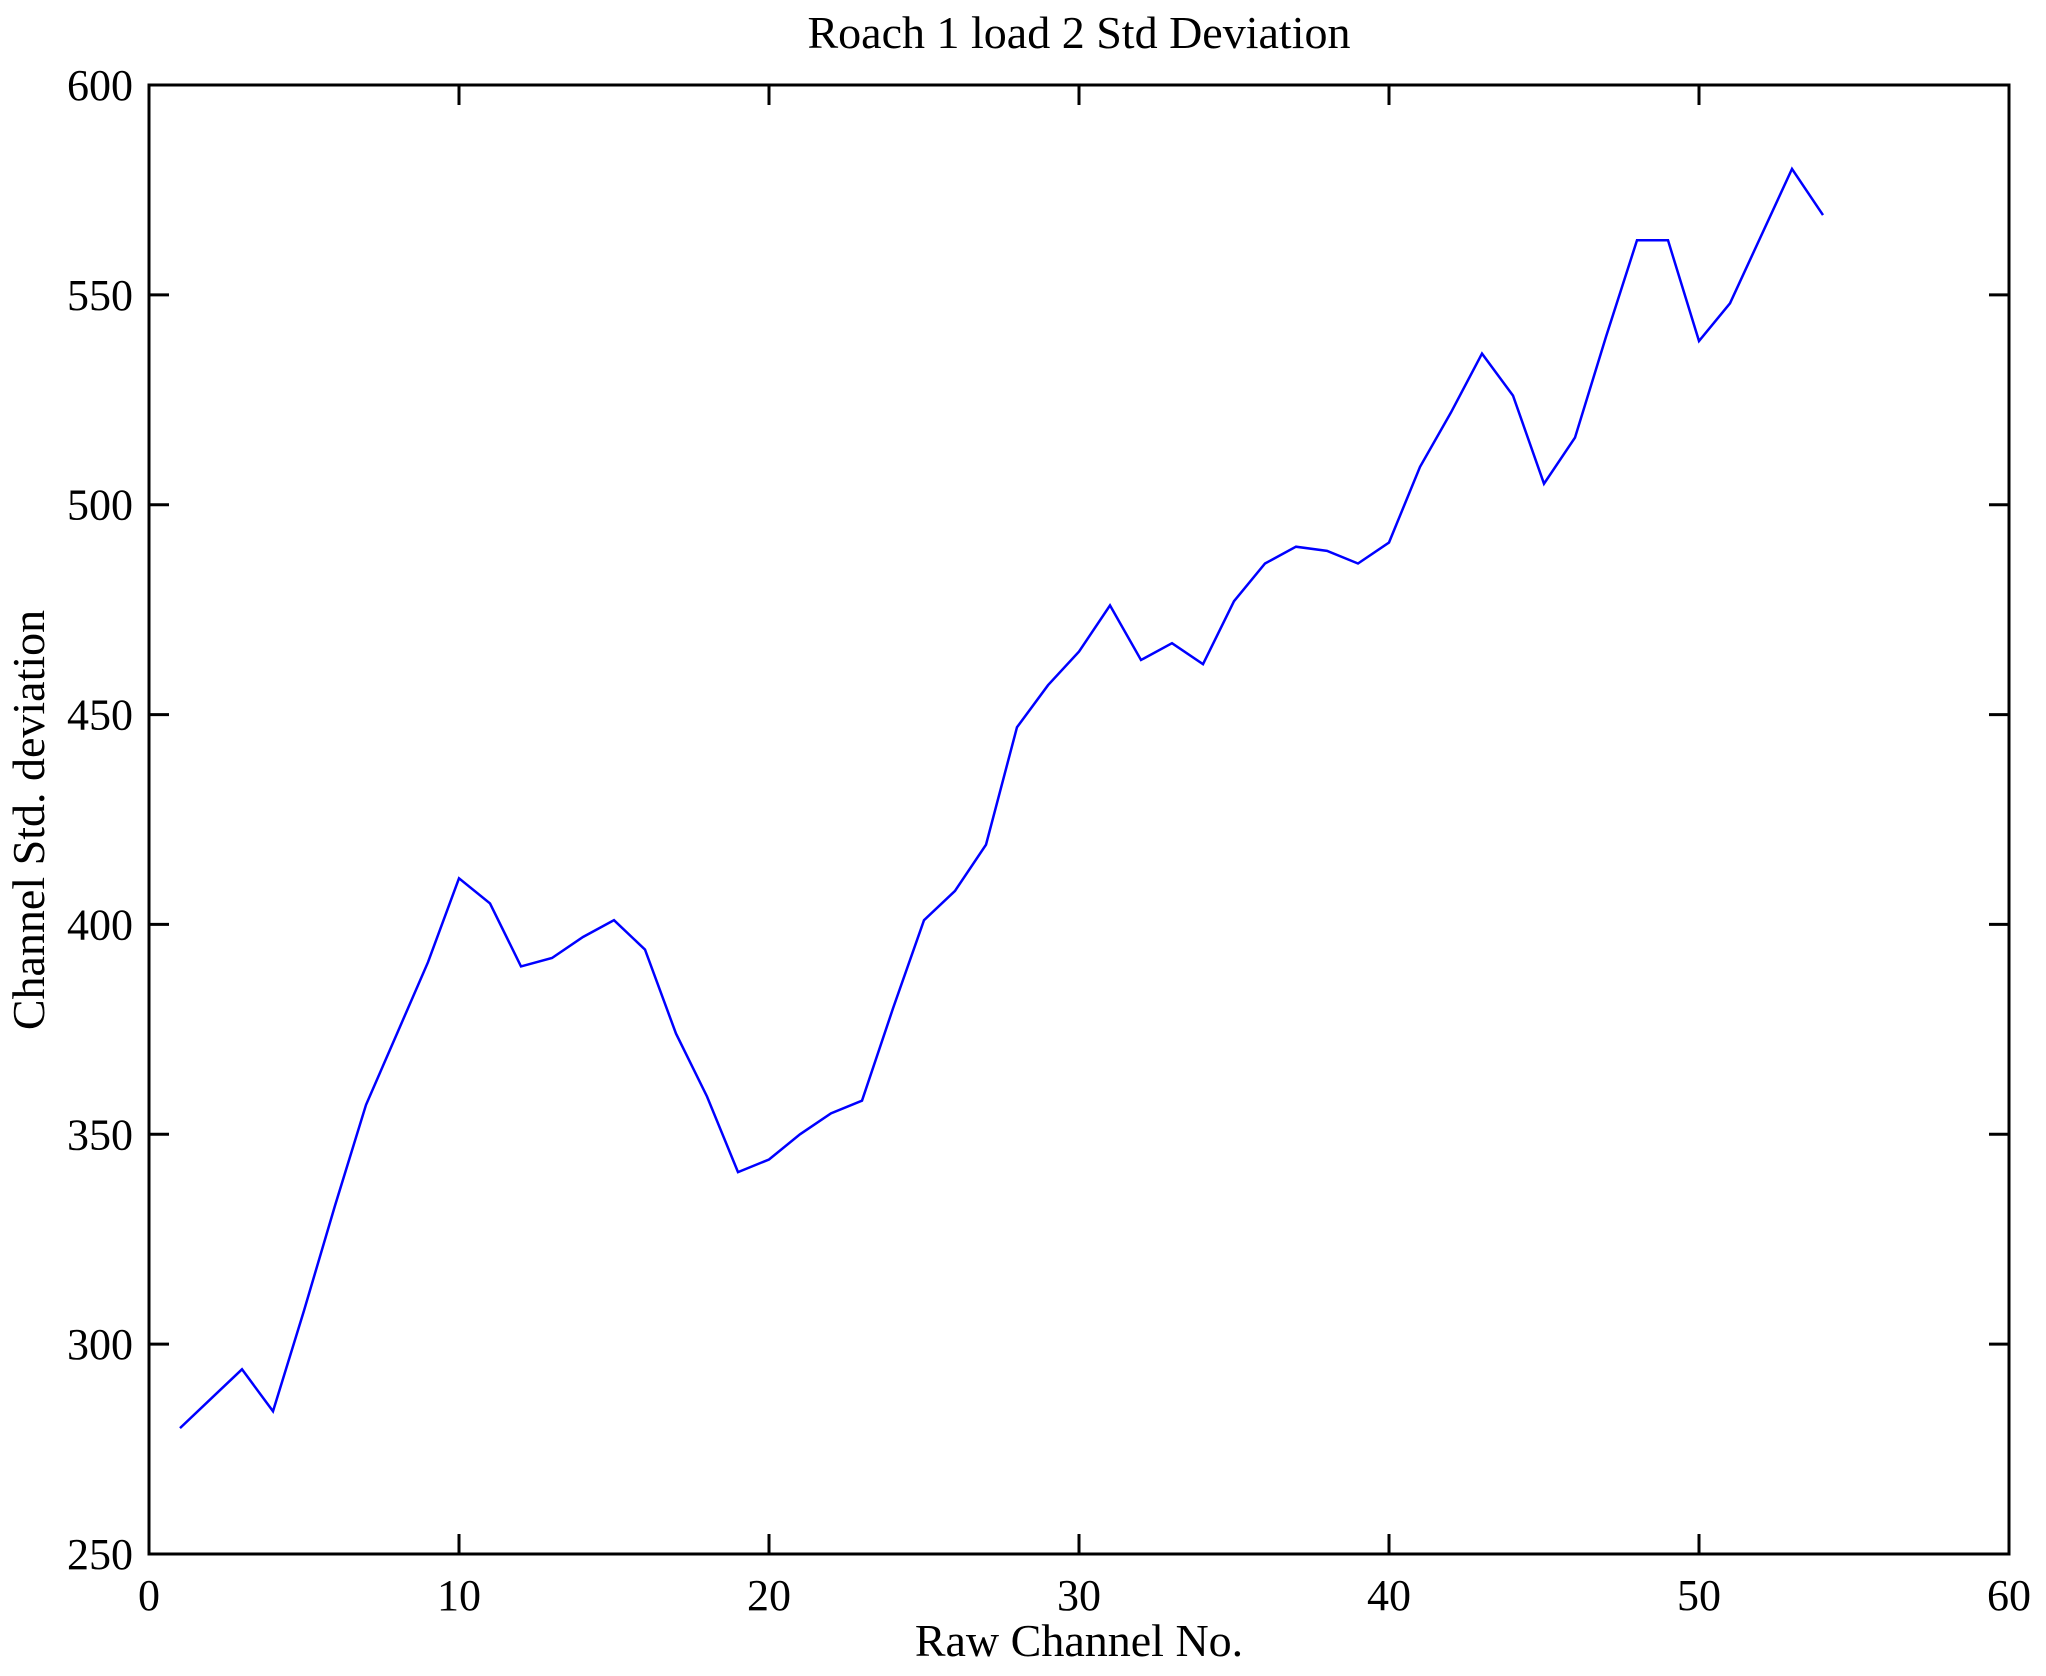  Describe the element at coordinates (100, 1134) in the screenshot. I see `y-tick-label: 350` at that location.